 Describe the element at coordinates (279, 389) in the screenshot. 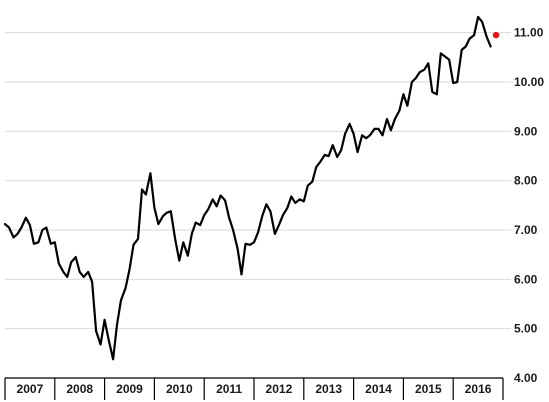

I see `x-tick-label: 2012` at that location.